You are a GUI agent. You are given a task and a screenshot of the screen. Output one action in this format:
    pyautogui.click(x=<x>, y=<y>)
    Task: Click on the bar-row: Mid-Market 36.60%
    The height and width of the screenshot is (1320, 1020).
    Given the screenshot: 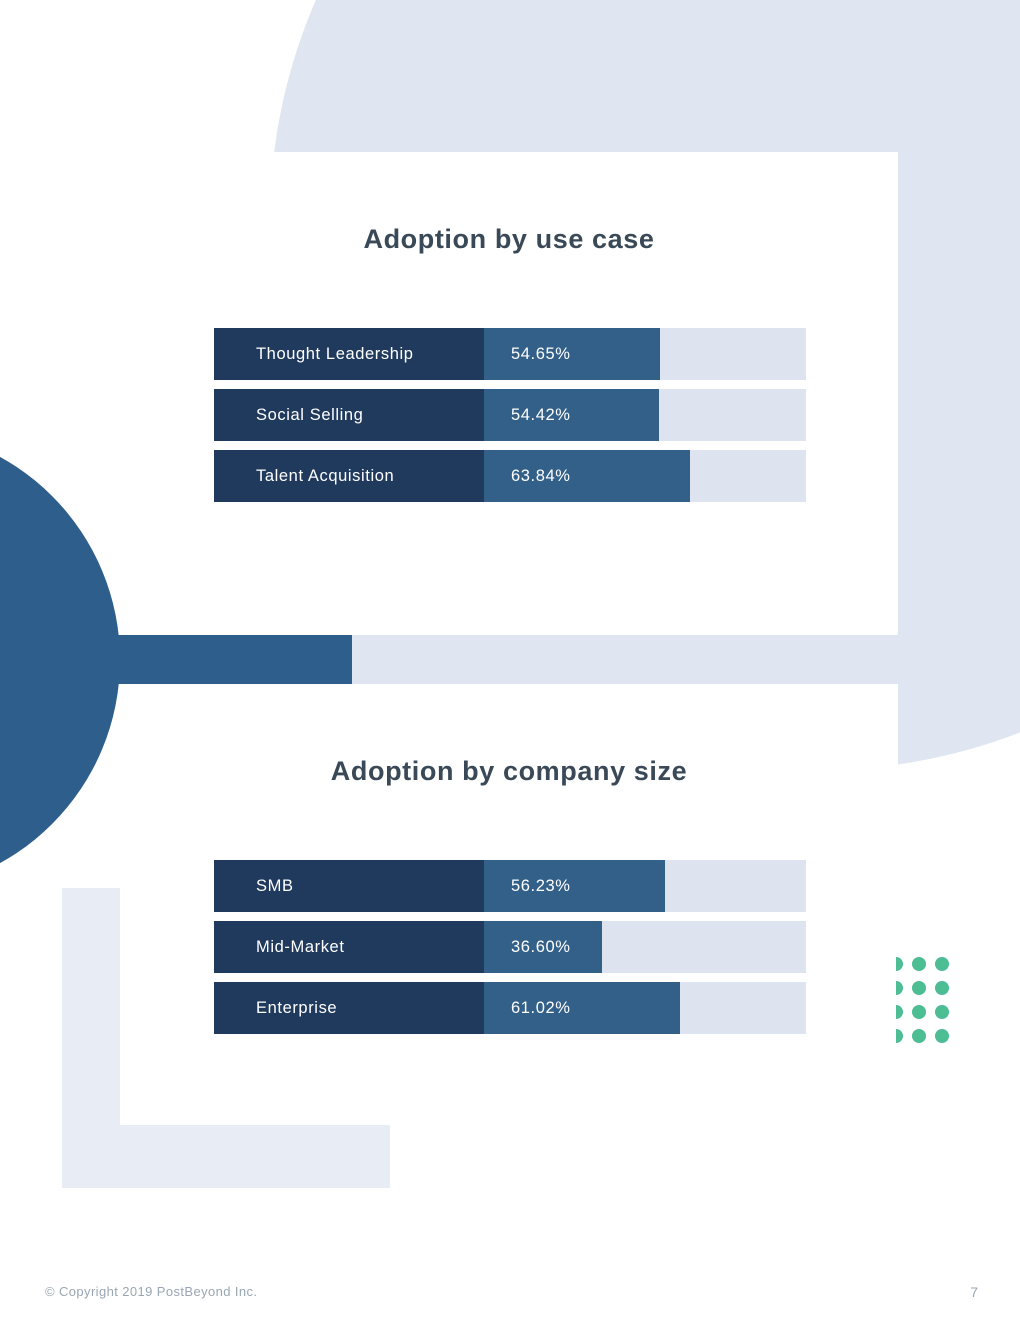 What is the action you would take?
    pyautogui.click(x=510, y=947)
    